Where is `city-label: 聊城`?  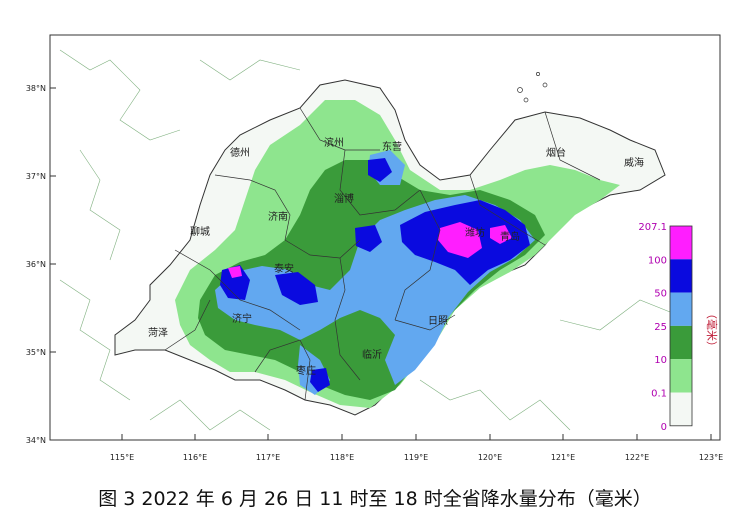 city-label: 聊城 is located at coordinates (200, 231).